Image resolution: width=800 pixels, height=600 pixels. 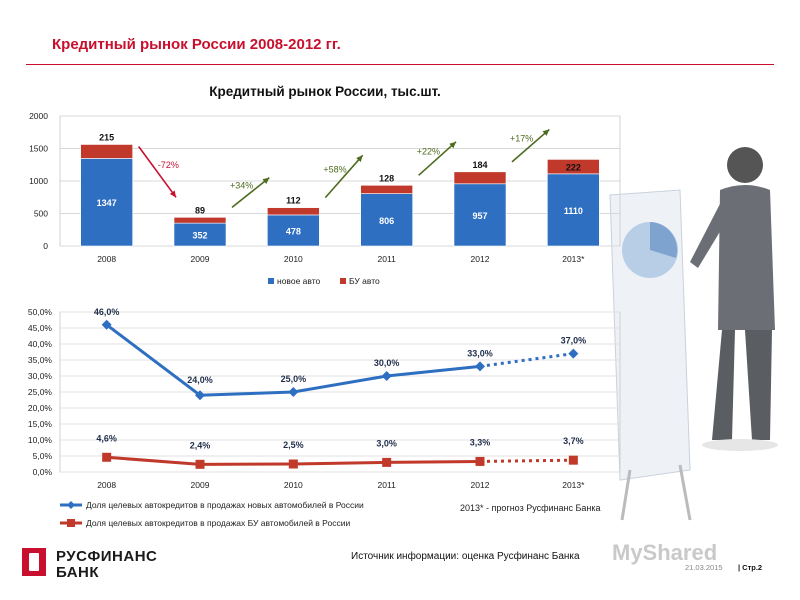 What do you see at coordinates (40, 312) in the screenshot?
I see `line-y-tick-label: 50,0%` at bounding box center [40, 312].